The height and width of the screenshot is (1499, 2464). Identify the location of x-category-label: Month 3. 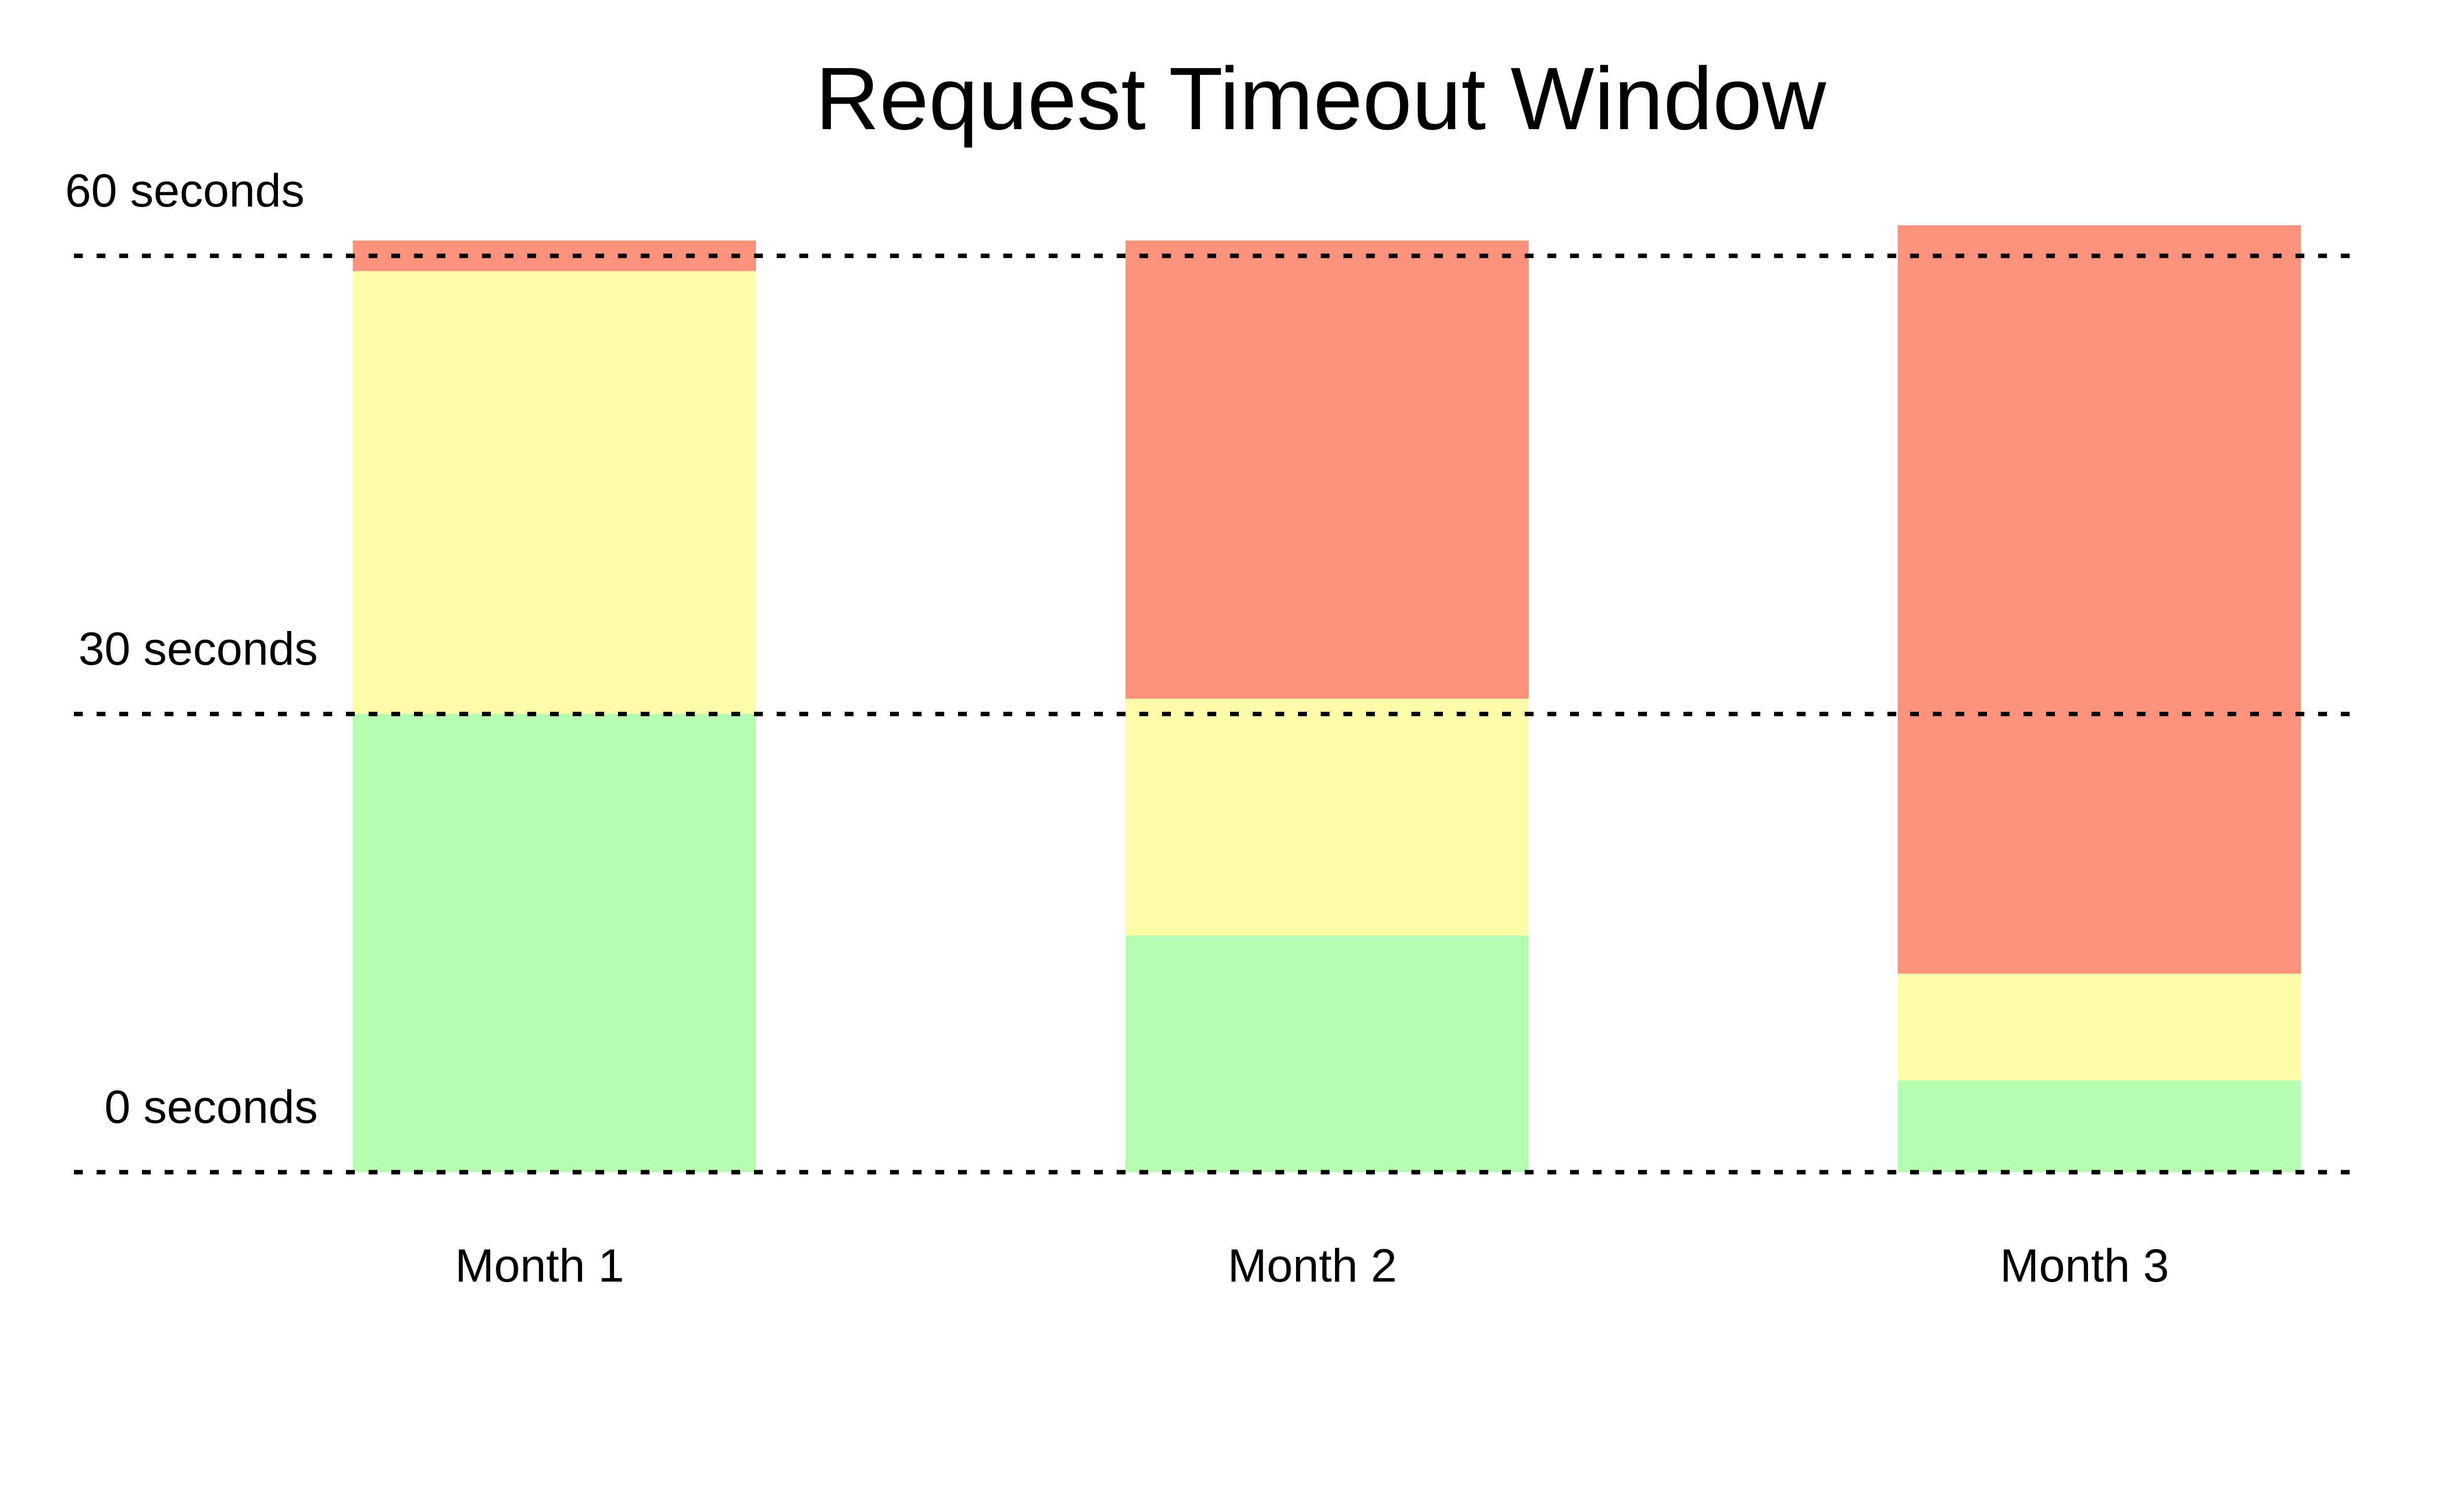
(2084, 1266).